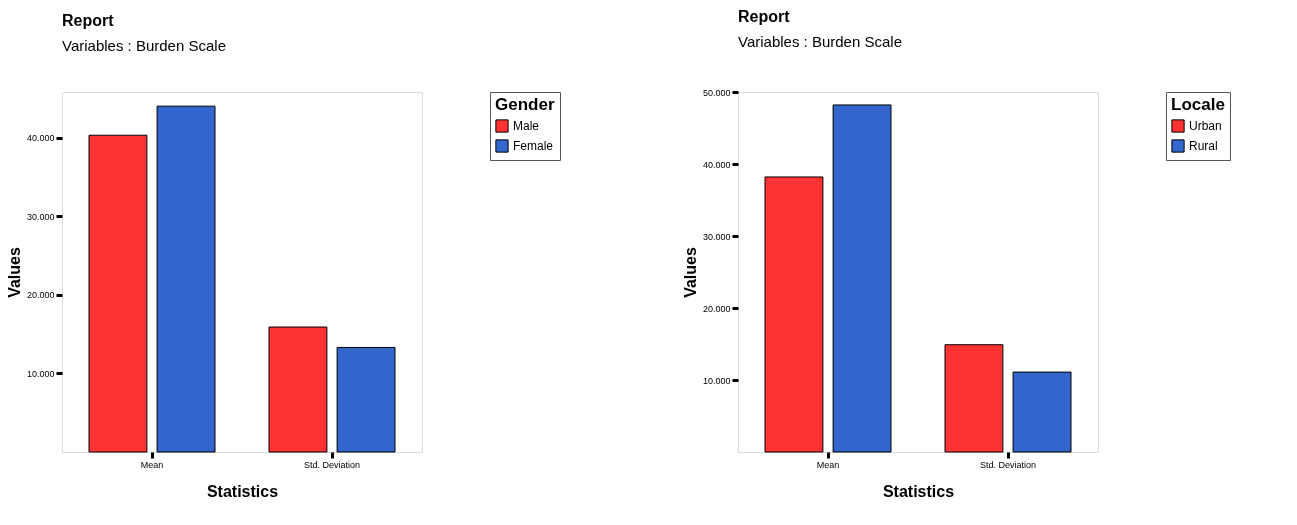  I want to click on legend-title: Gender, so click(525, 104).